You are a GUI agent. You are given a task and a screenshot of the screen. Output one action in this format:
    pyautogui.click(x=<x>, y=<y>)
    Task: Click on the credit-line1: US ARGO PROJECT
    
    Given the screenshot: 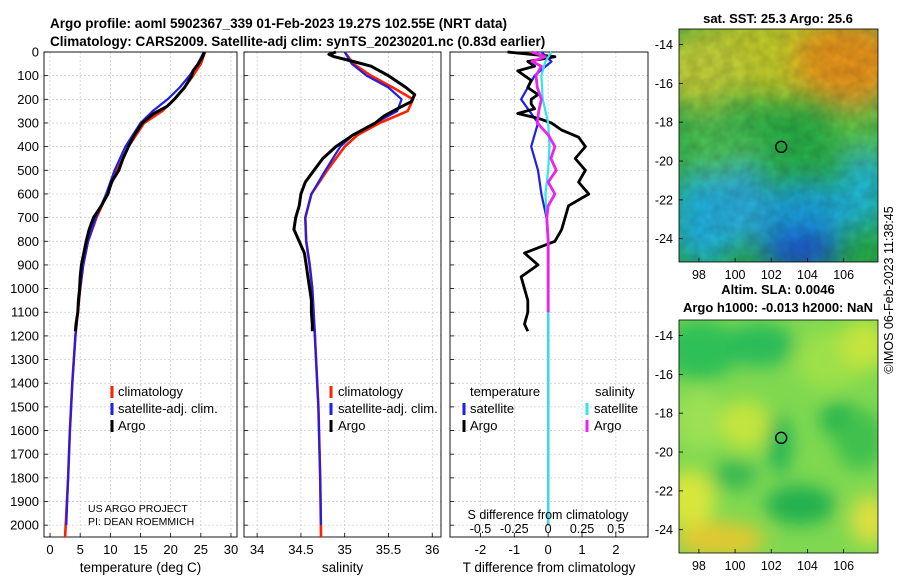 What is the action you would take?
    pyautogui.click(x=138, y=509)
    